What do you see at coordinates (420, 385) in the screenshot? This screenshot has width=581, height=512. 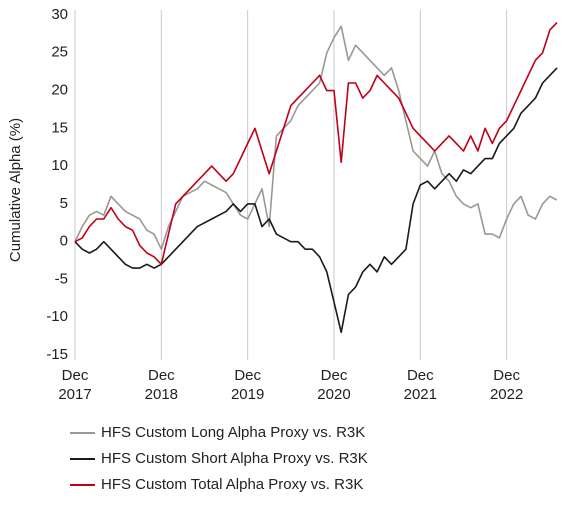 I see `x-tick-label: Dec 2021` at bounding box center [420, 385].